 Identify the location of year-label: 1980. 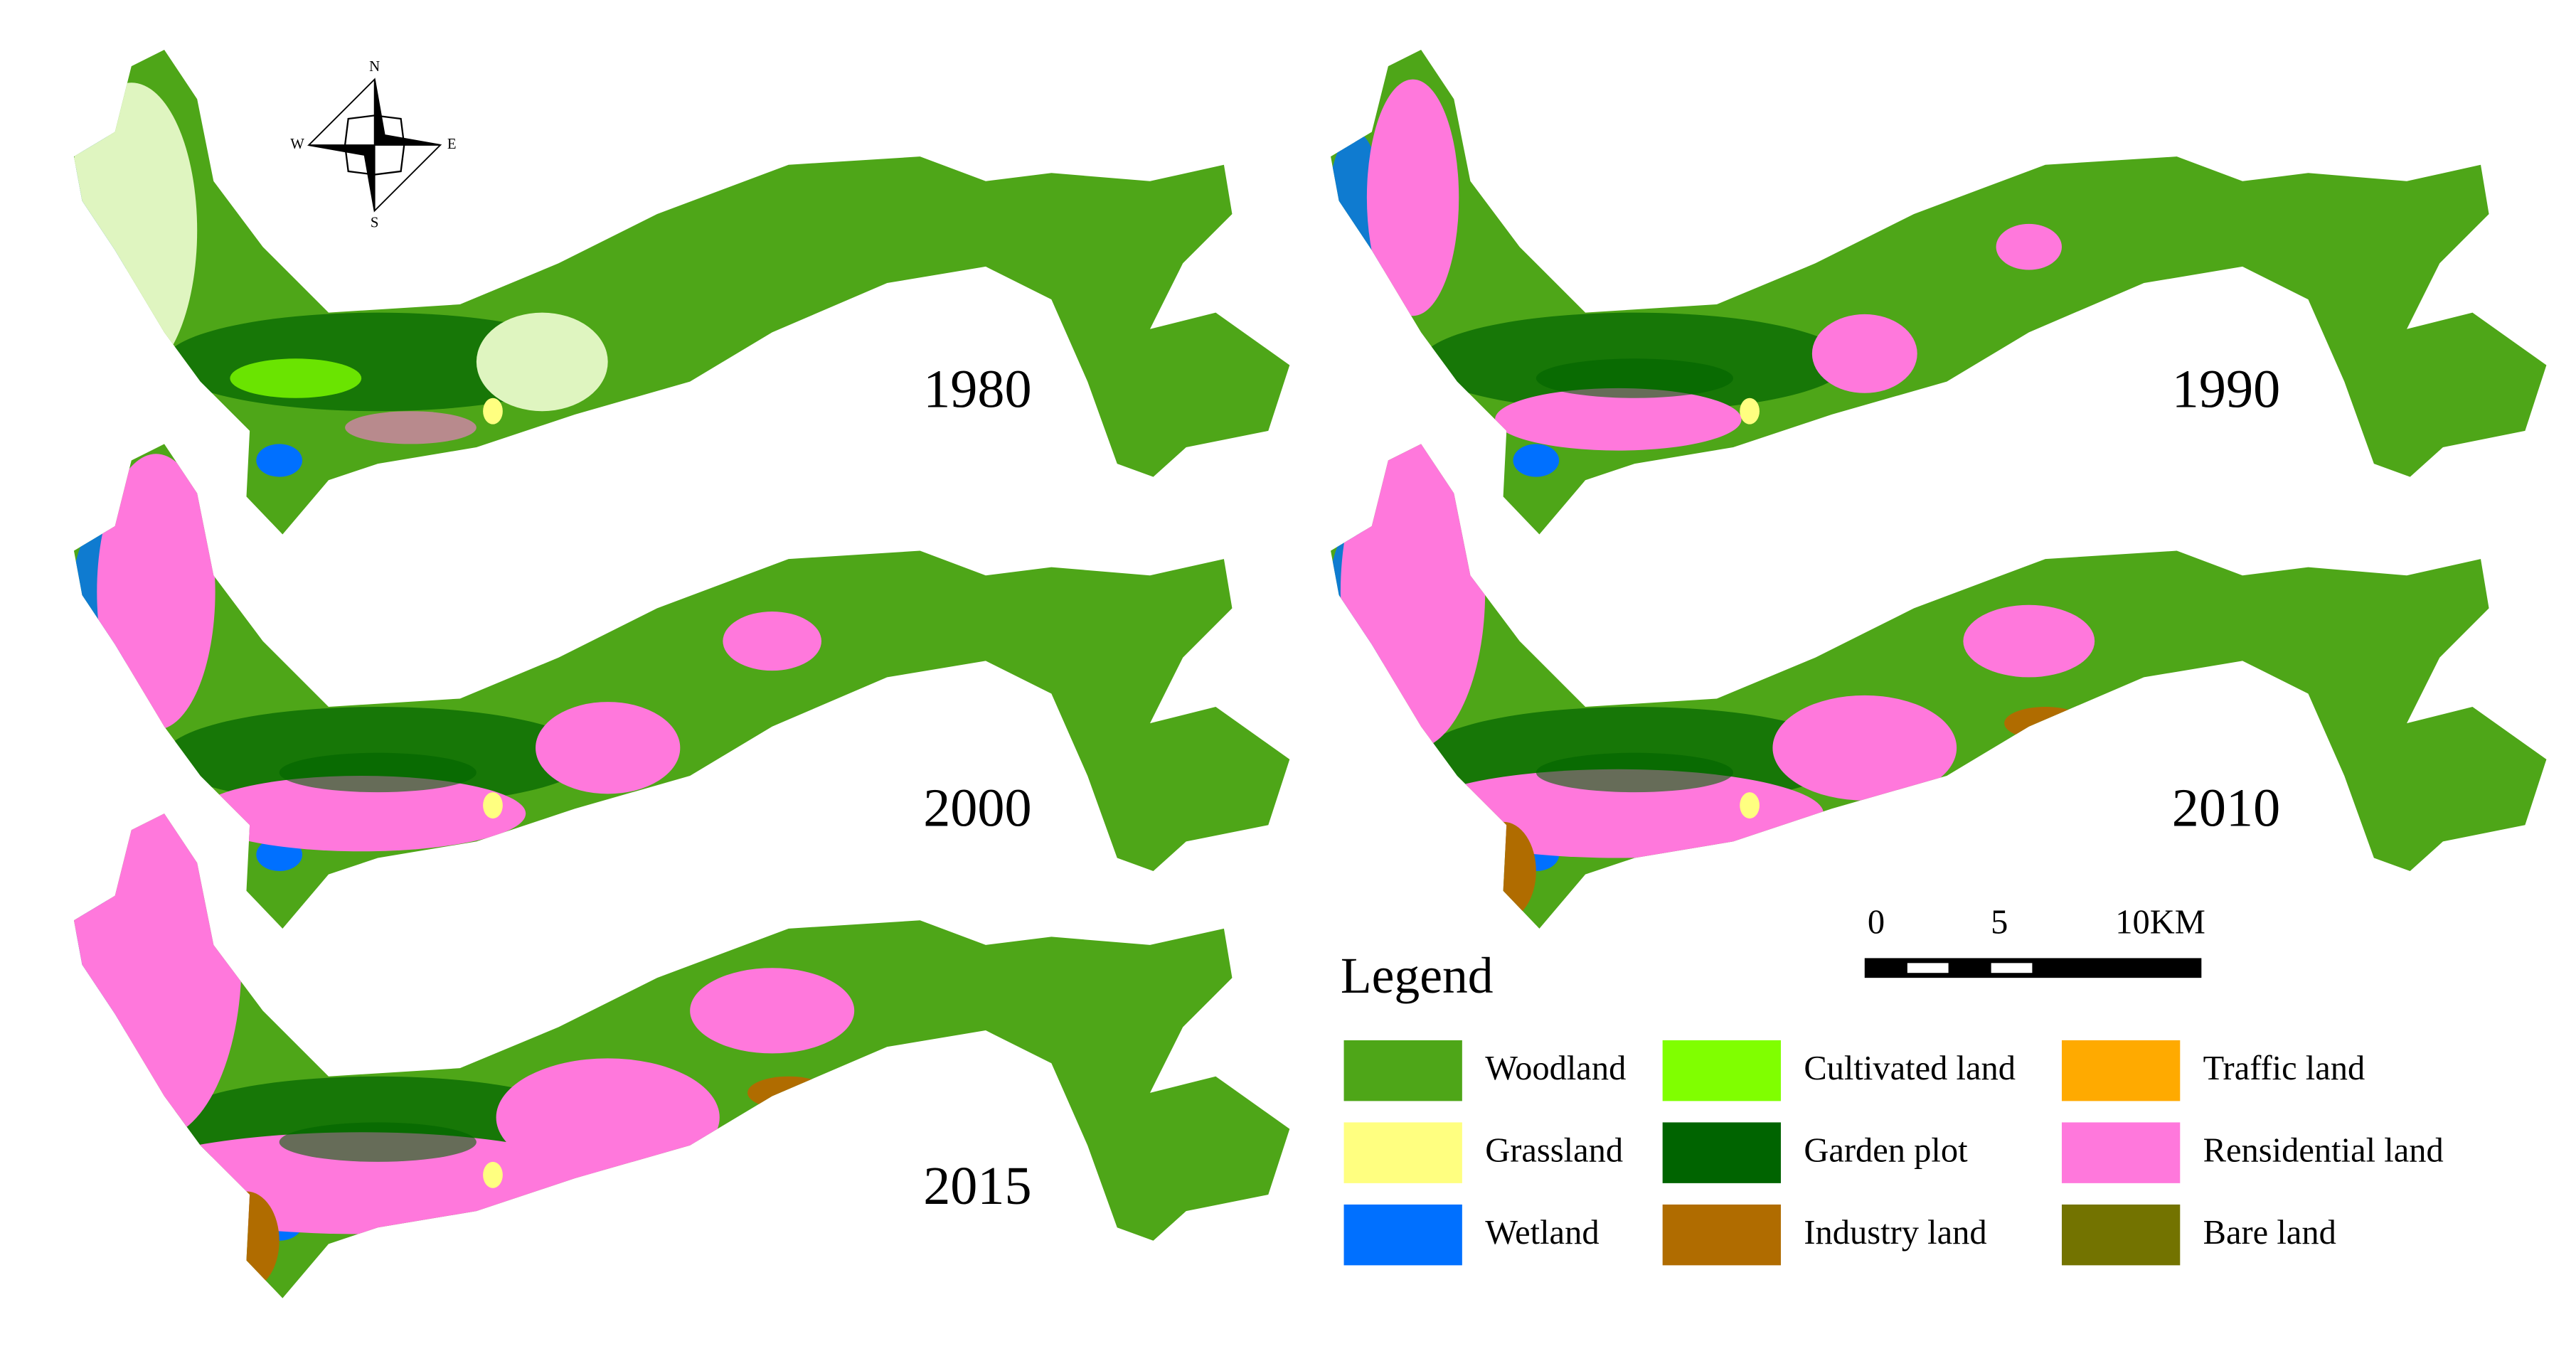
(977, 390).